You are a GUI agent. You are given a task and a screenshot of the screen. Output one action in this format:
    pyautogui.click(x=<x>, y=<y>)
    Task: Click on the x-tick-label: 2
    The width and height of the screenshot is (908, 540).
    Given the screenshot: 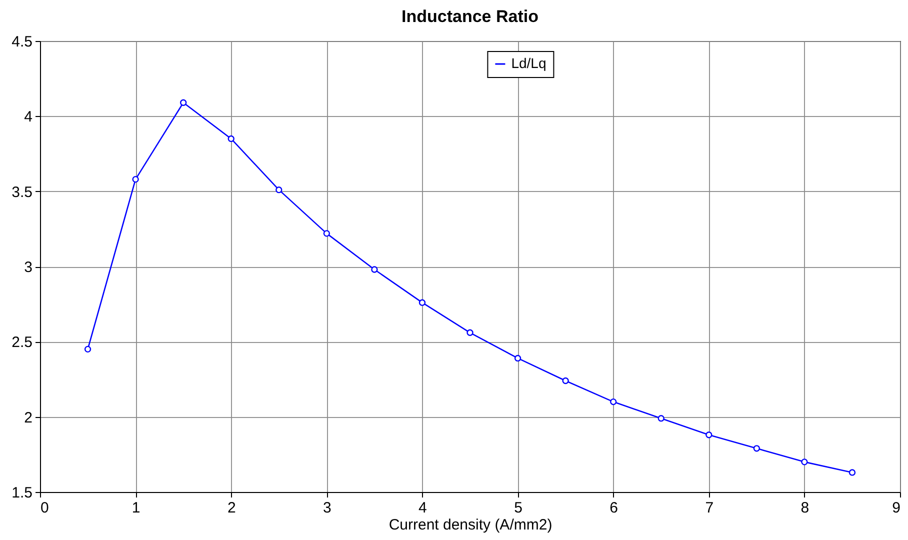 What is the action you would take?
    pyautogui.click(x=231, y=508)
    